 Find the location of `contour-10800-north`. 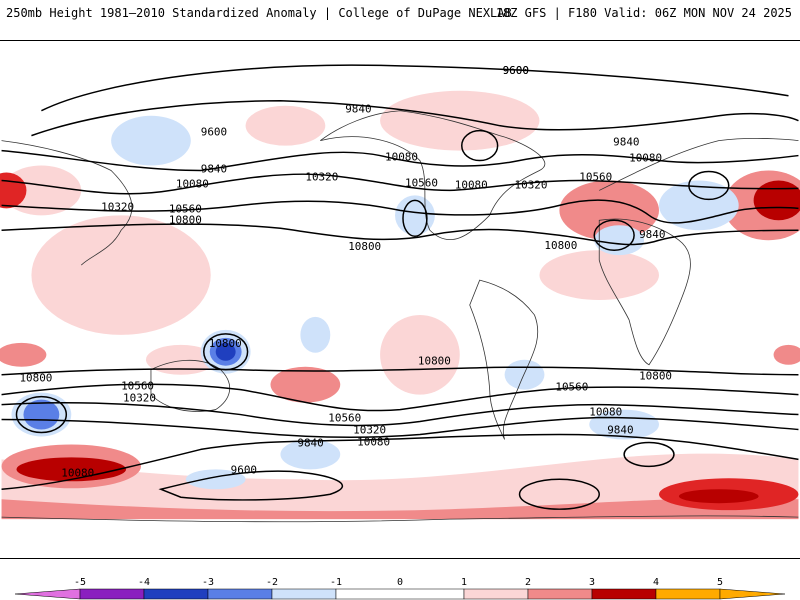

contour-10800-north is located at coordinates (400, 234).